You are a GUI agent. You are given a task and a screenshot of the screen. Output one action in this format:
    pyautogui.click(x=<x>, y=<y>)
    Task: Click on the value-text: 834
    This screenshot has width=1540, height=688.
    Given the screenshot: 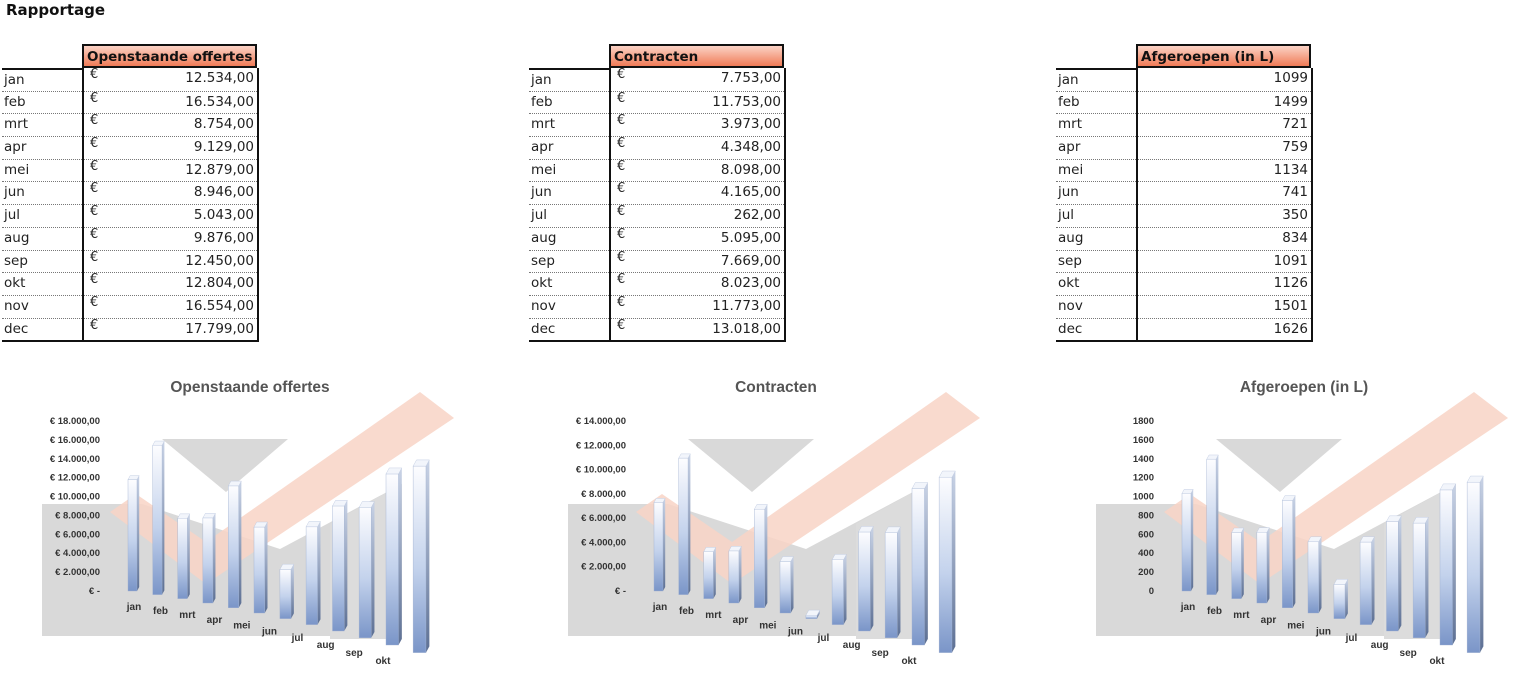 What is the action you would take?
    pyautogui.click(x=1295, y=237)
    